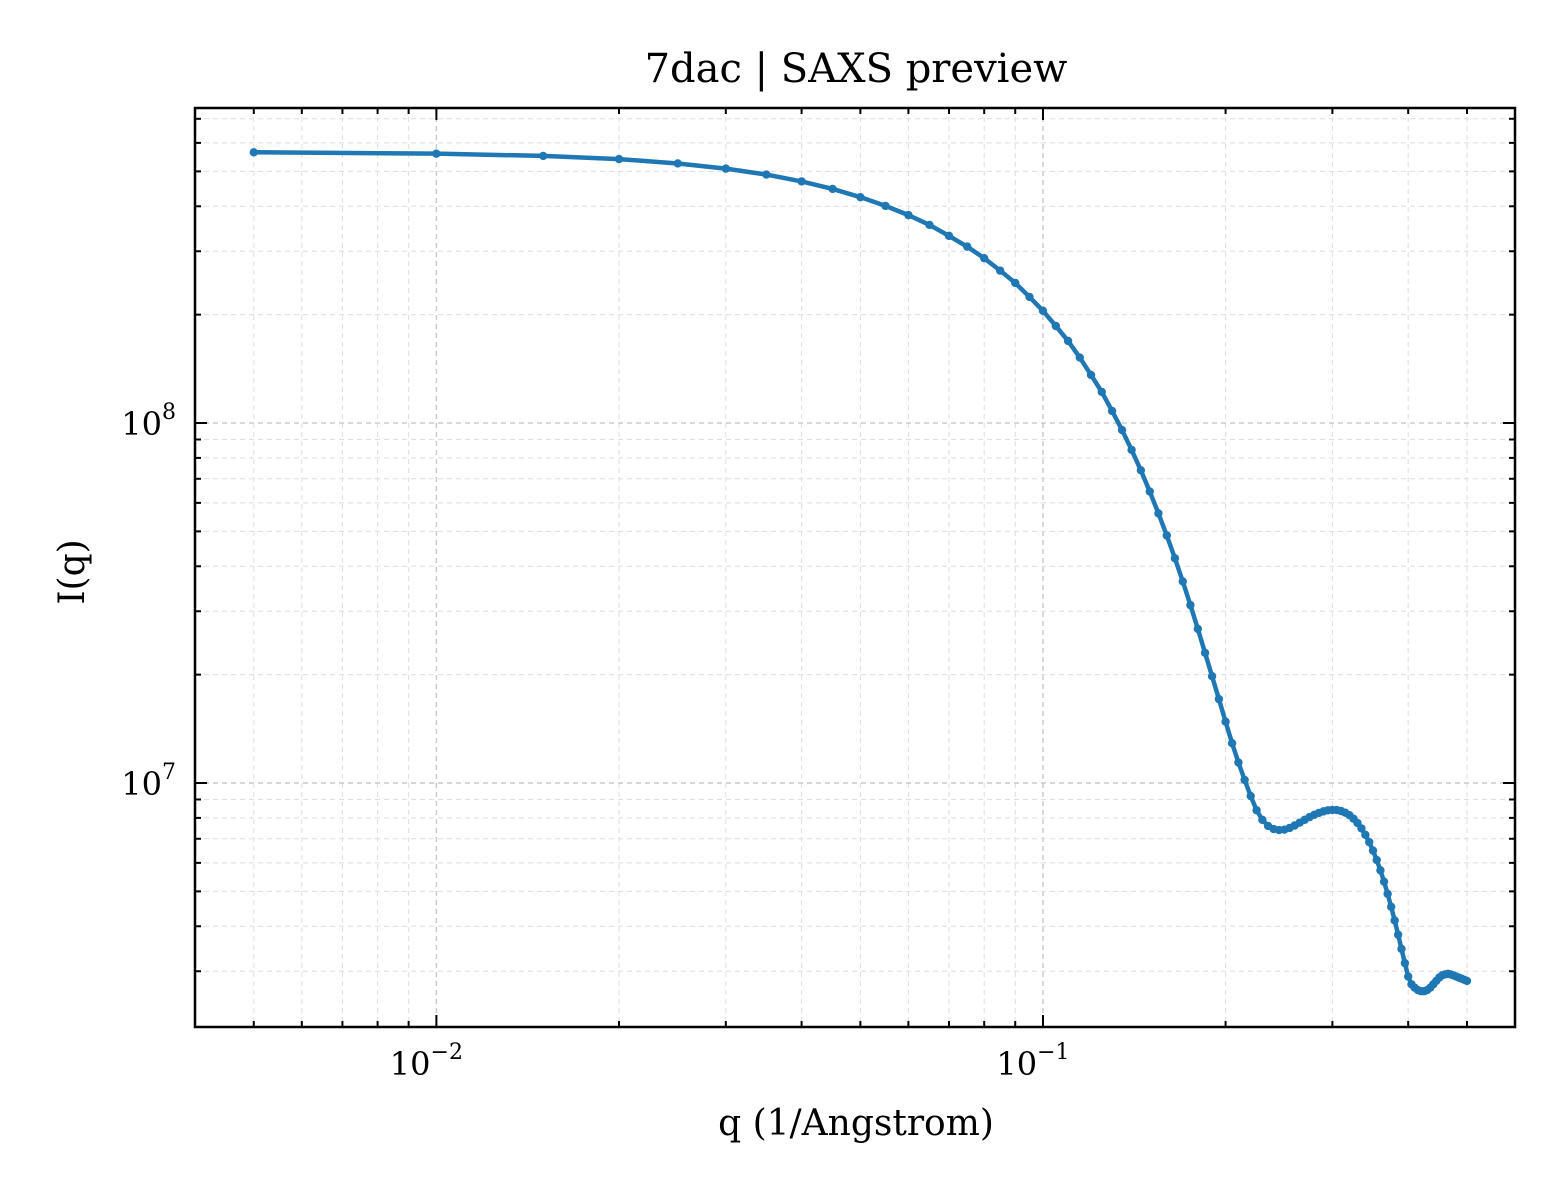 This screenshot has height=1200, width=1560. I want to click on y-axis-label: I(q), so click(72, 571).